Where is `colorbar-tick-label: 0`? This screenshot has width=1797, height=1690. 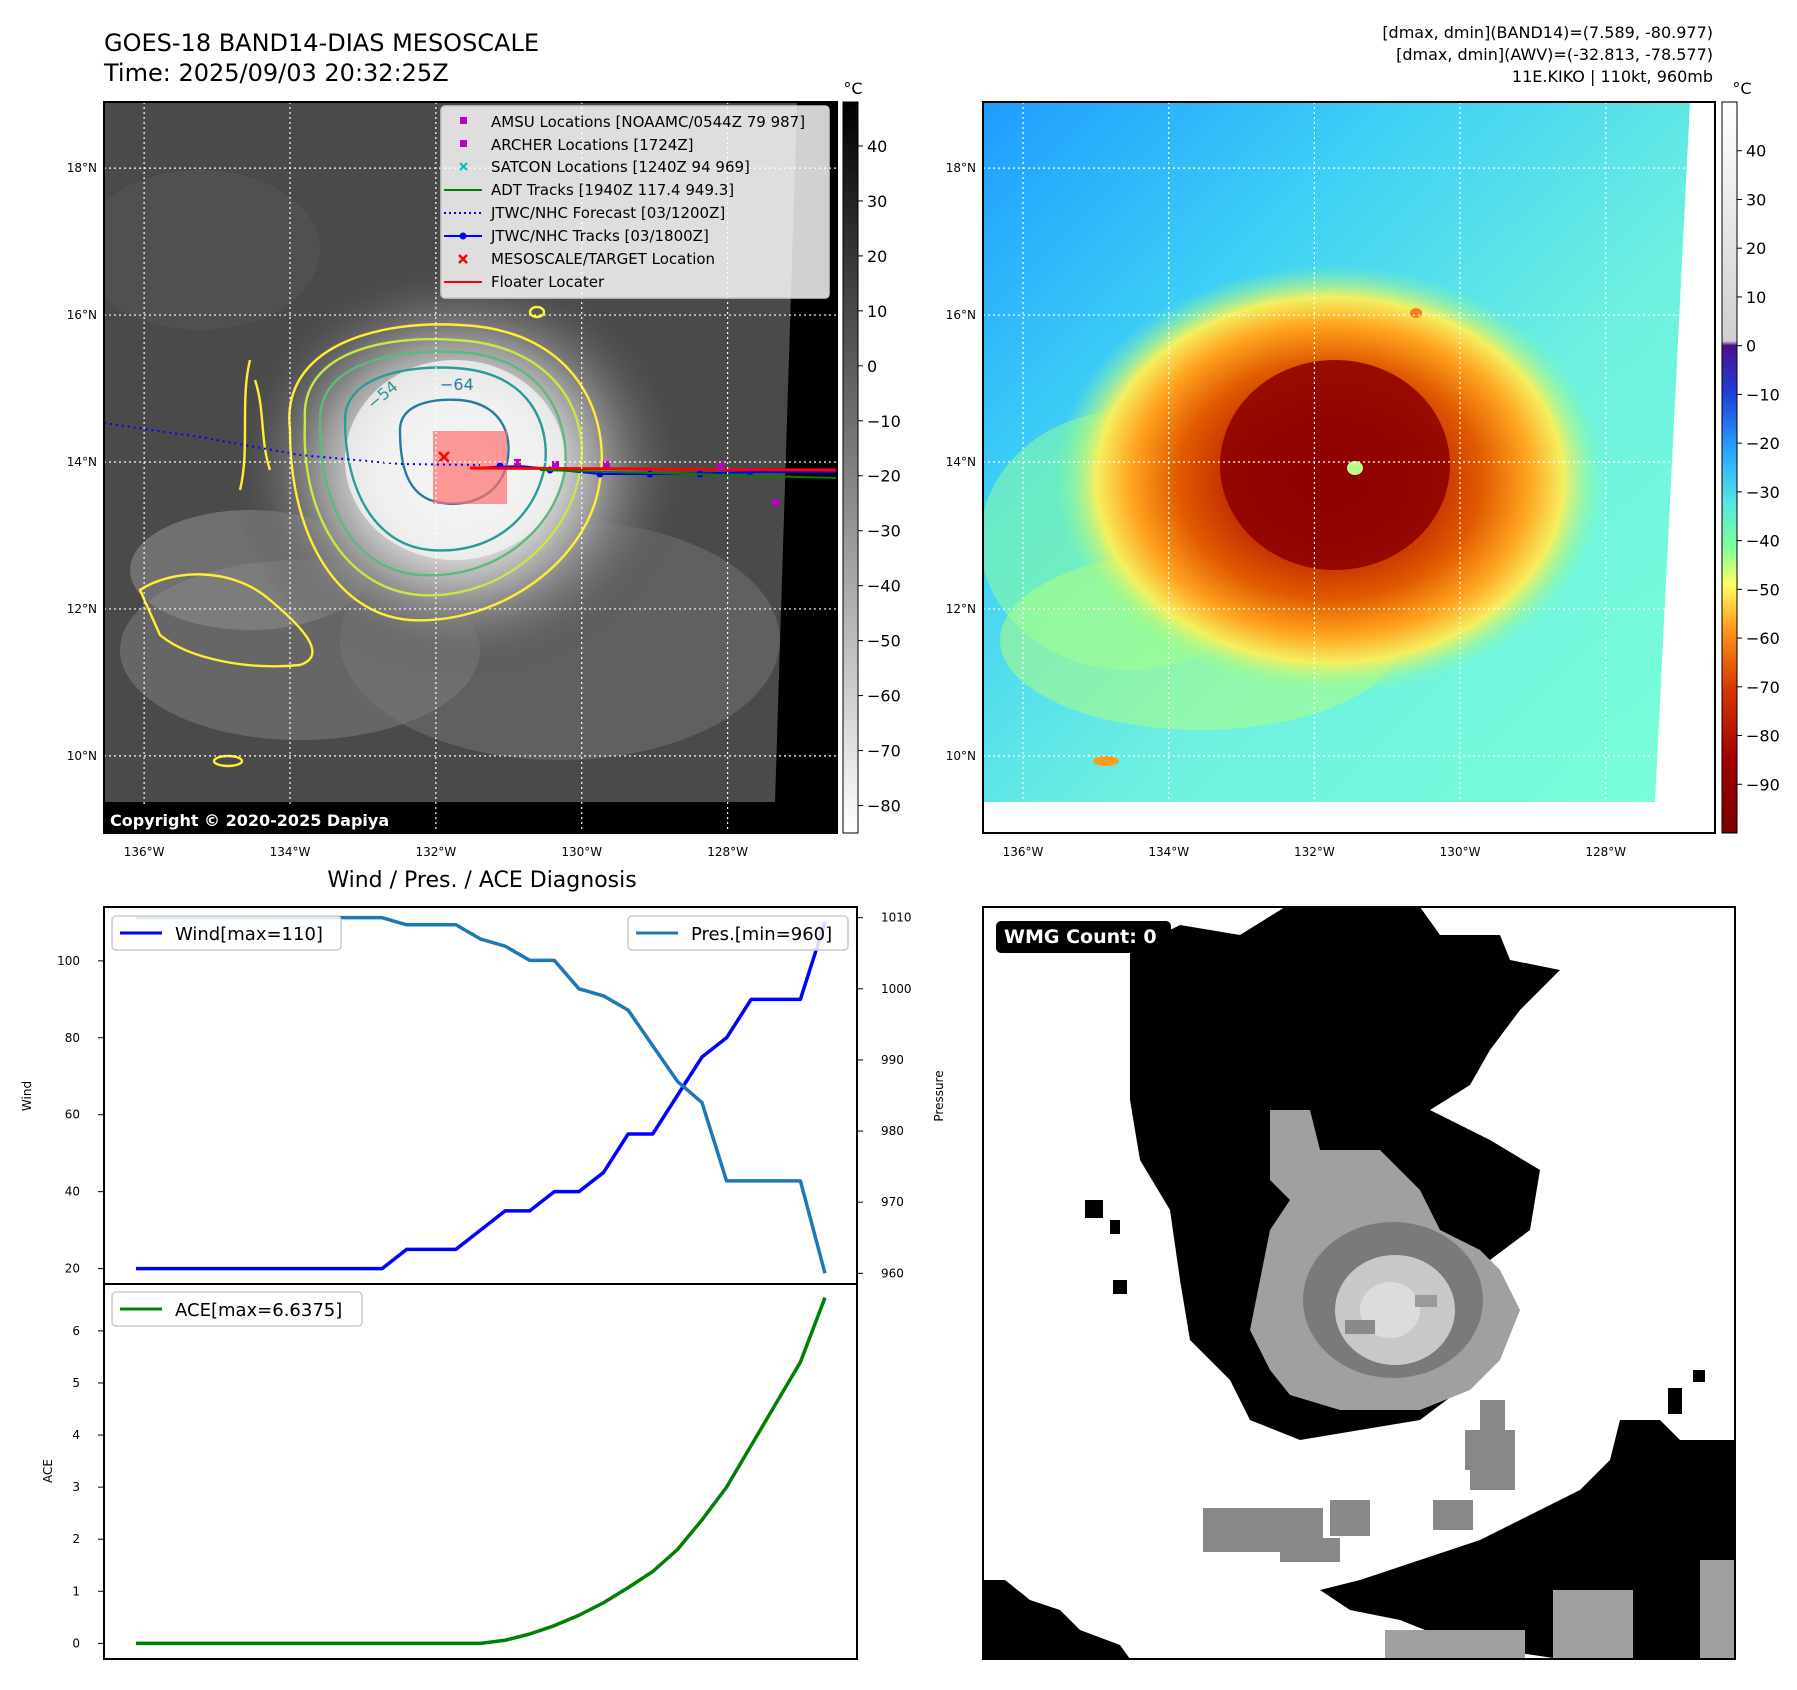 colorbar-tick-label: 0 is located at coordinates (1751, 346).